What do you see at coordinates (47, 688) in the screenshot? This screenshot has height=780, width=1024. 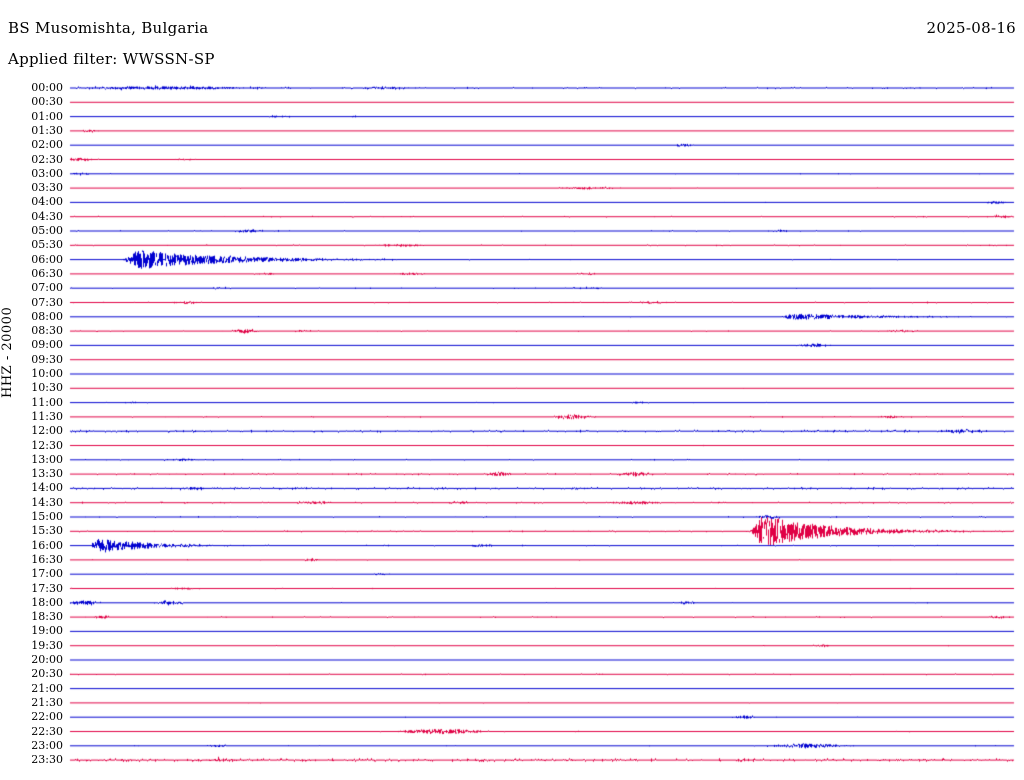 I see `time-tick-label: 21:00` at bounding box center [47, 688].